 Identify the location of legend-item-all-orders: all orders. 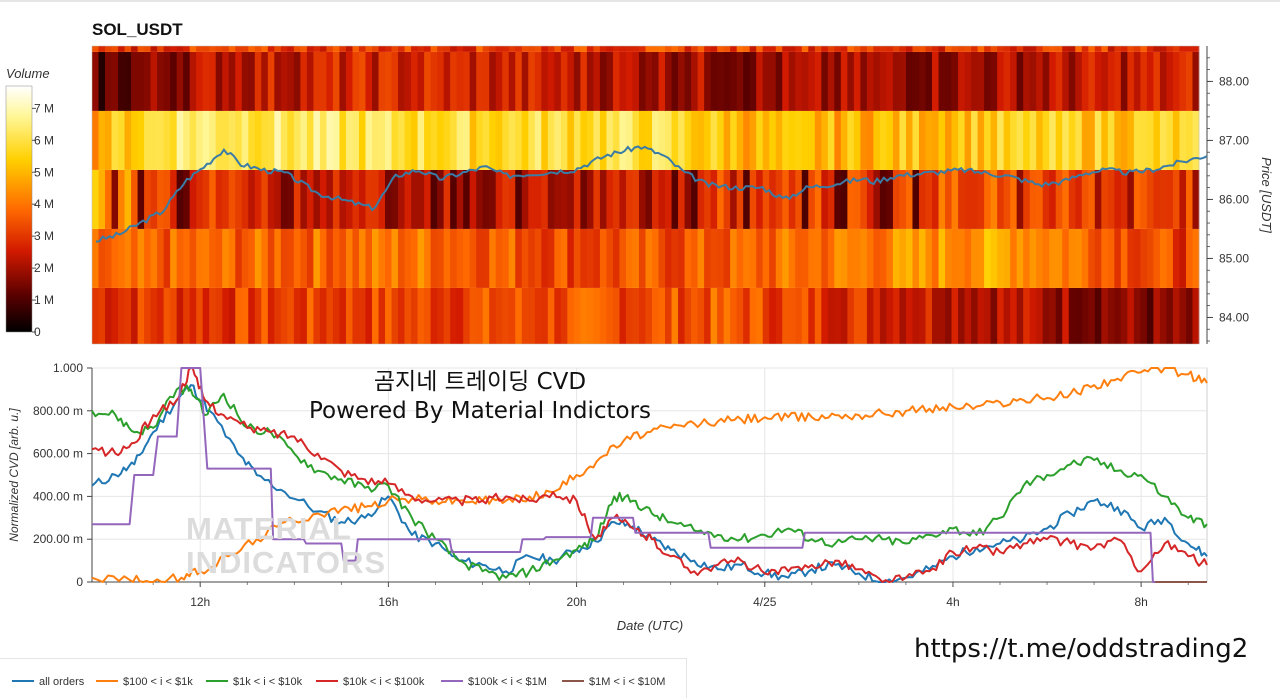
(48, 682).